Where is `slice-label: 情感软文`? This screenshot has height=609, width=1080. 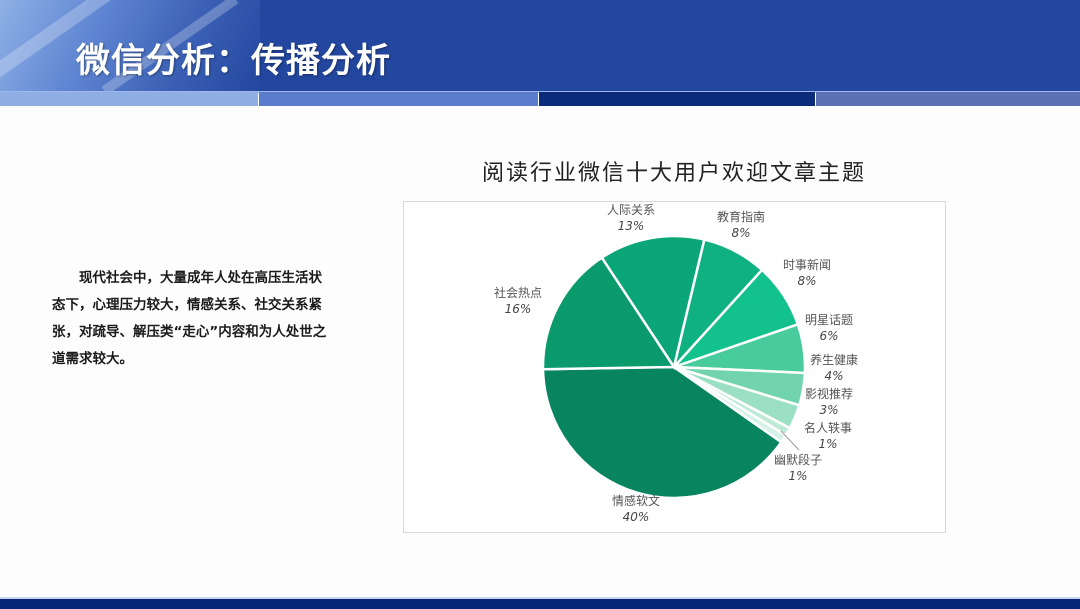 slice-label: 情感软文 is located at coordinates (636, 500).